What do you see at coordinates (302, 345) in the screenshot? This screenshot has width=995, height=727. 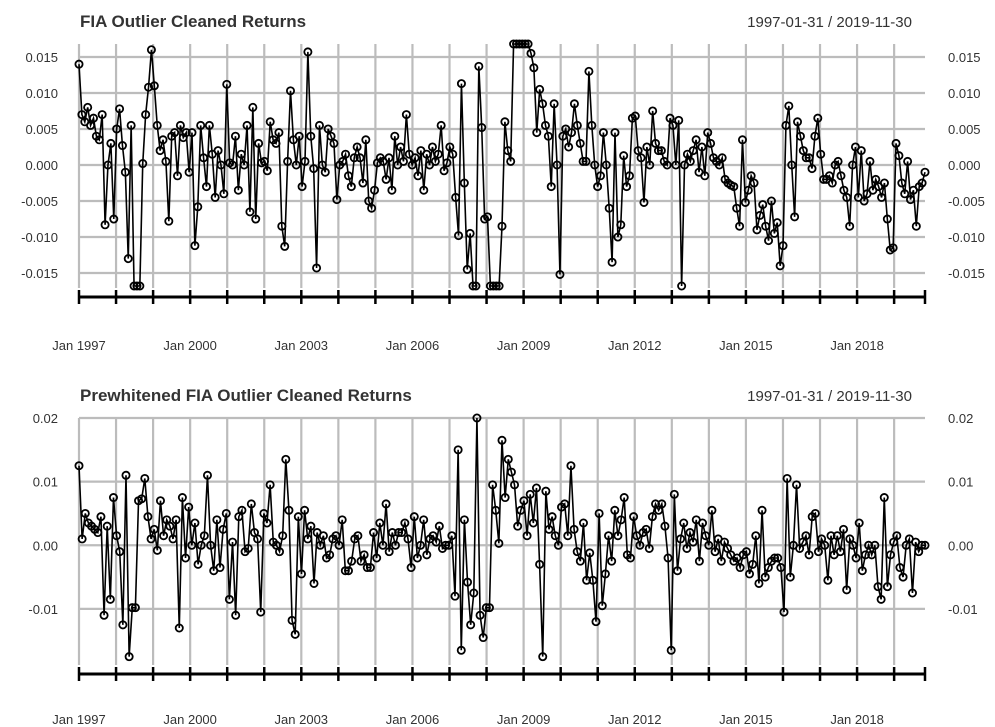 I see `x-tick-label: Jan 2003` at bounding box center [302, 345].